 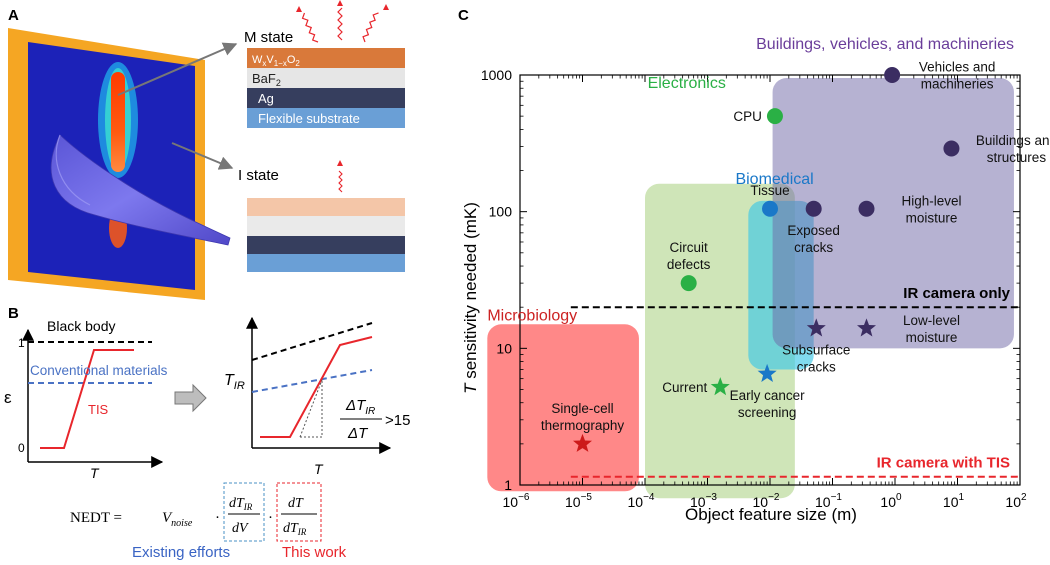 I want to click on delta-ratio: ΔTIR ΔT >15, so click(x=375, y=419).